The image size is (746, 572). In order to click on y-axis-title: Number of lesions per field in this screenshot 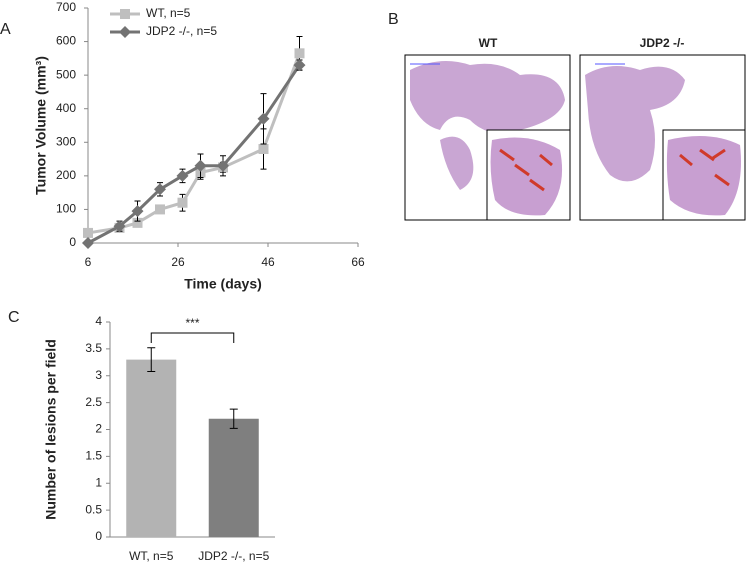, I will do `click(51, 429)`.